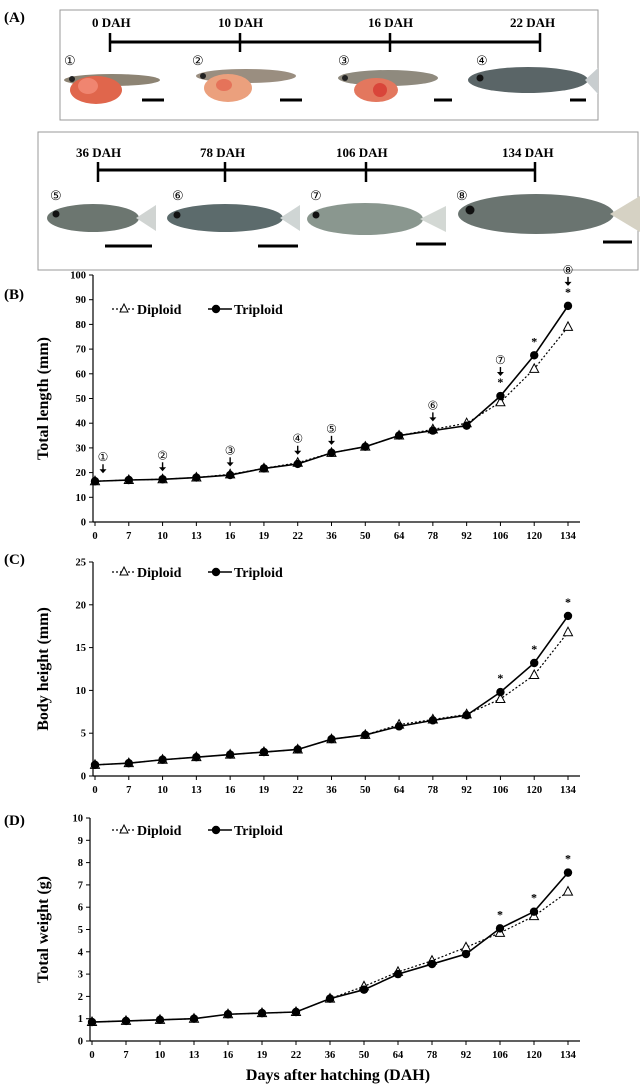 Image resolution: width=640 pixels, height=1092 pixels. I want to click on panel-a-top-frame, so click(329, 65).